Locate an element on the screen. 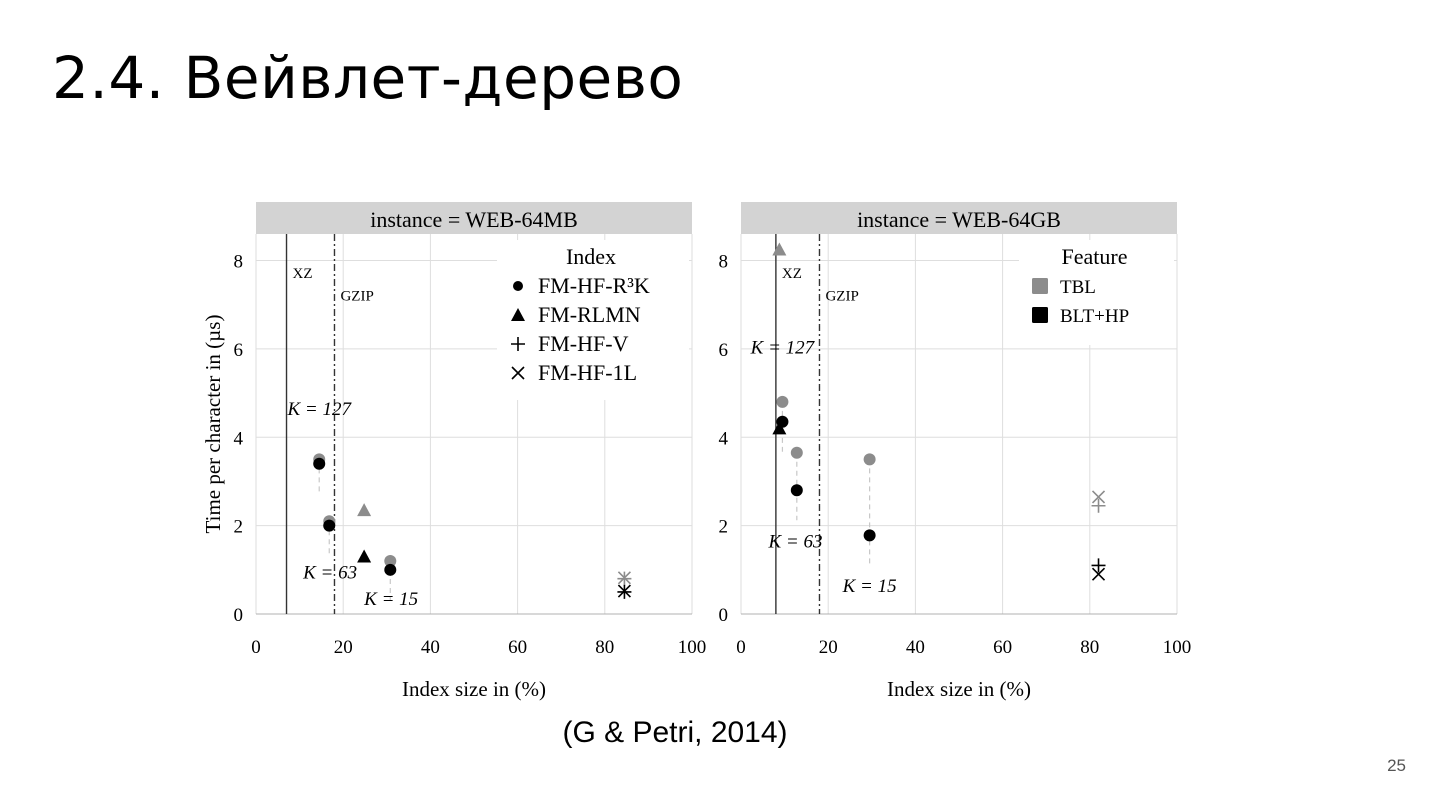 This screenshot has height=810, width=1440. panel-1-strip is located at coordinates (474, 218).